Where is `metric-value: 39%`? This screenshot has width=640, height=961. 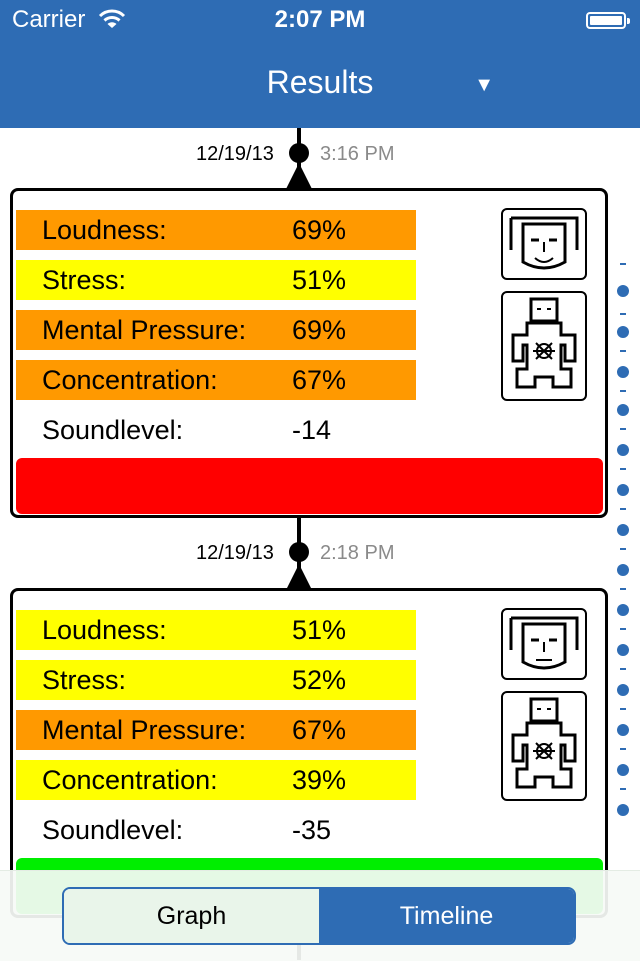 metric-value: 39% is located at coordinates (319, 780).